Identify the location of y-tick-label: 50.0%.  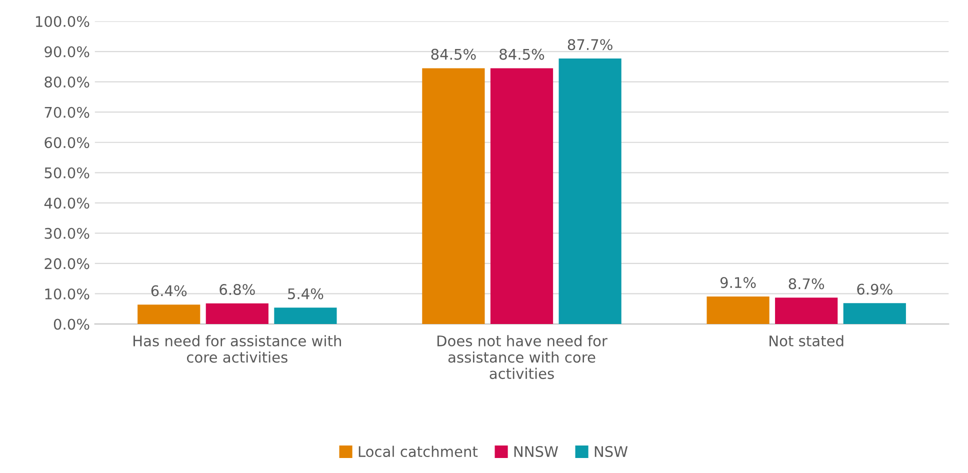
(67, 172).